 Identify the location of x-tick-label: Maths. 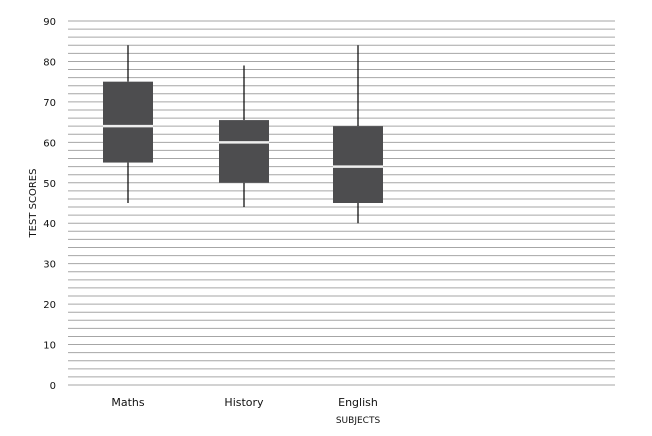
(128, 402).